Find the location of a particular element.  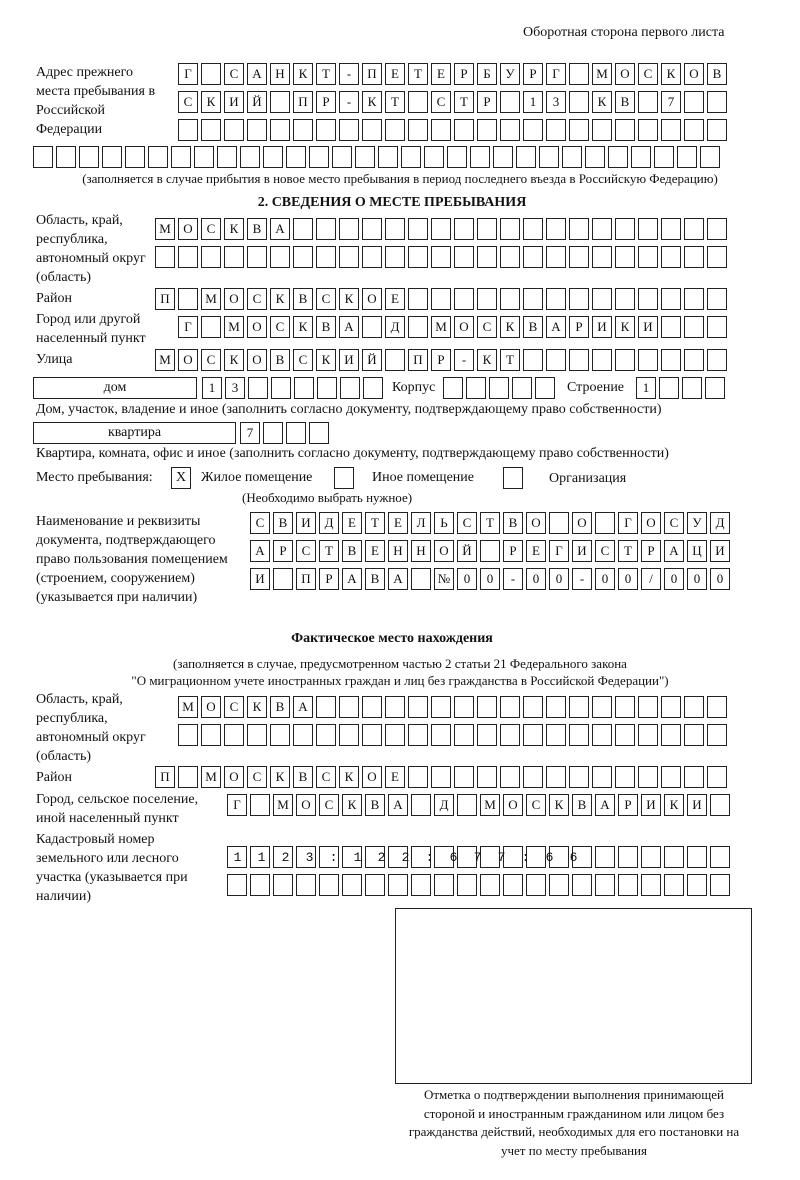

char-box: Р is located at coordinates (326, 102).